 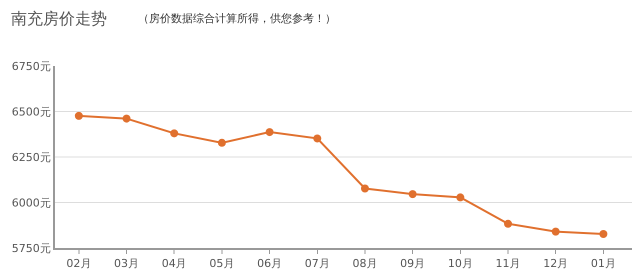 I want to click on x-tick-label: 02月, so click(x=79, y=263).